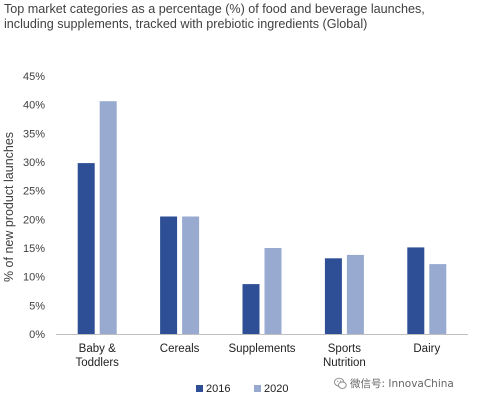  I want to click on x-tick-label: Nutrition, so click(344, 363).